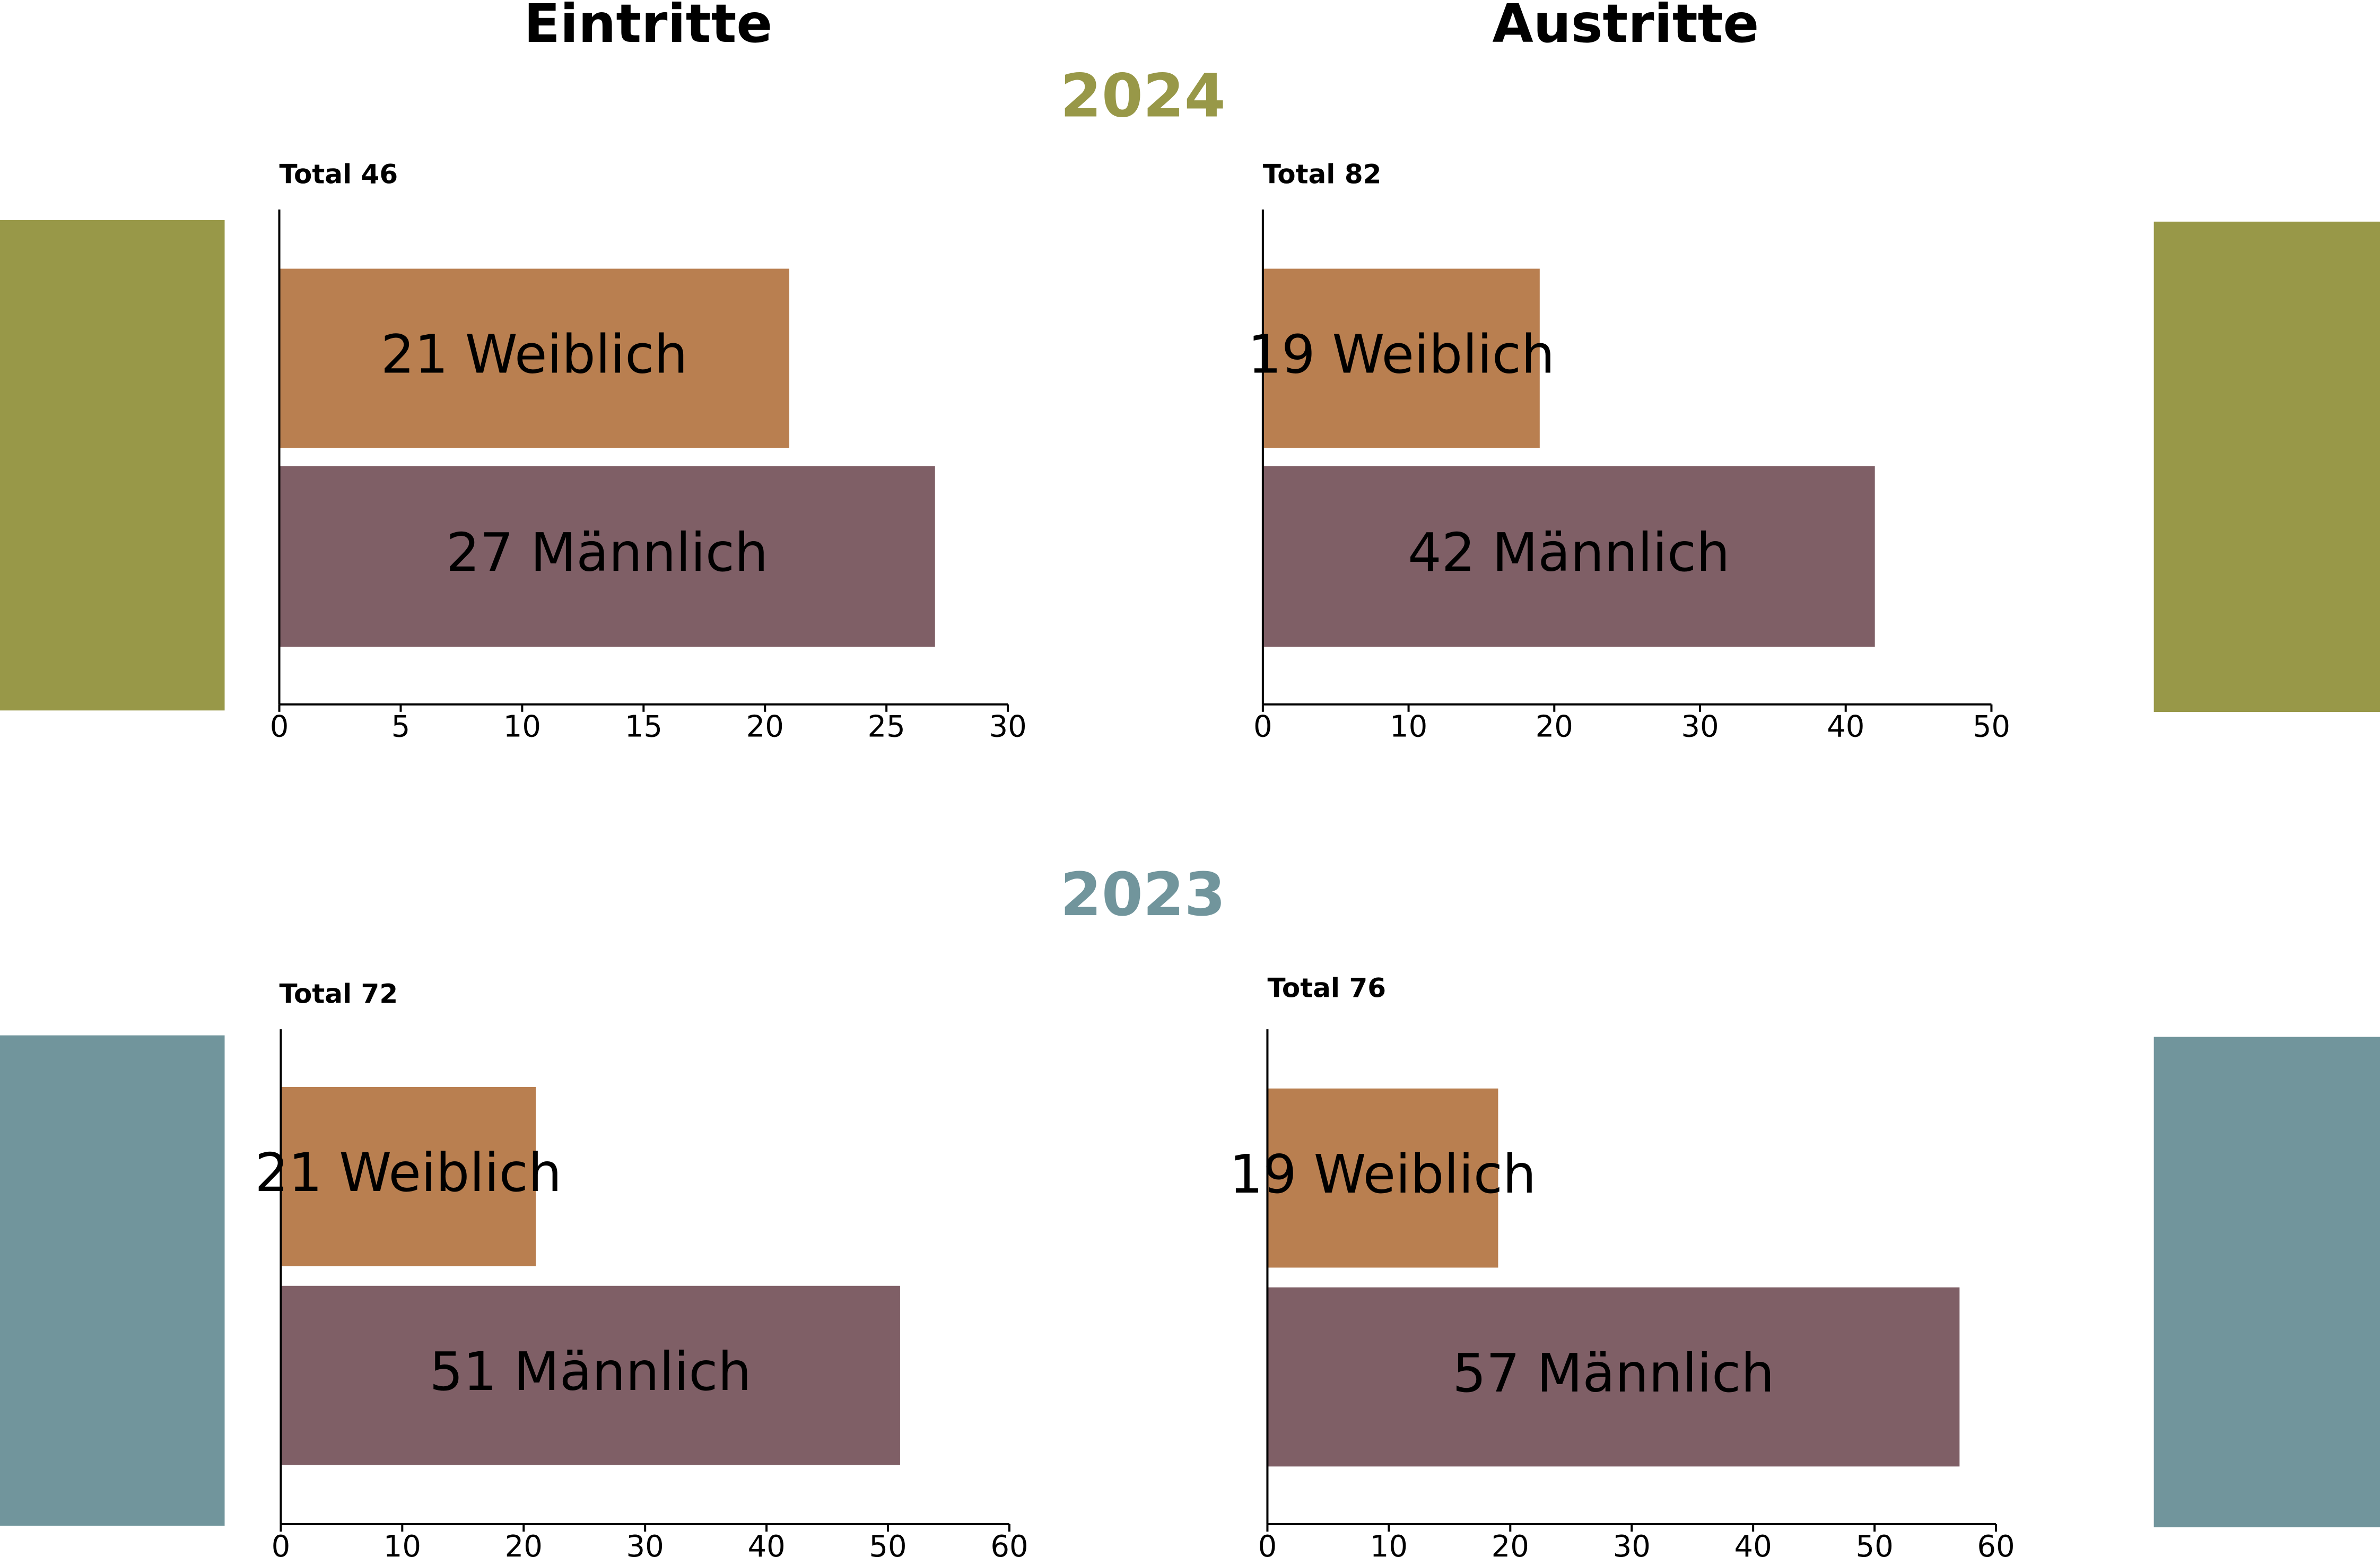 This screenshot has width=2380, height=1565. I want to click on bar-label: 42 Männlich, so click(1569, 552).